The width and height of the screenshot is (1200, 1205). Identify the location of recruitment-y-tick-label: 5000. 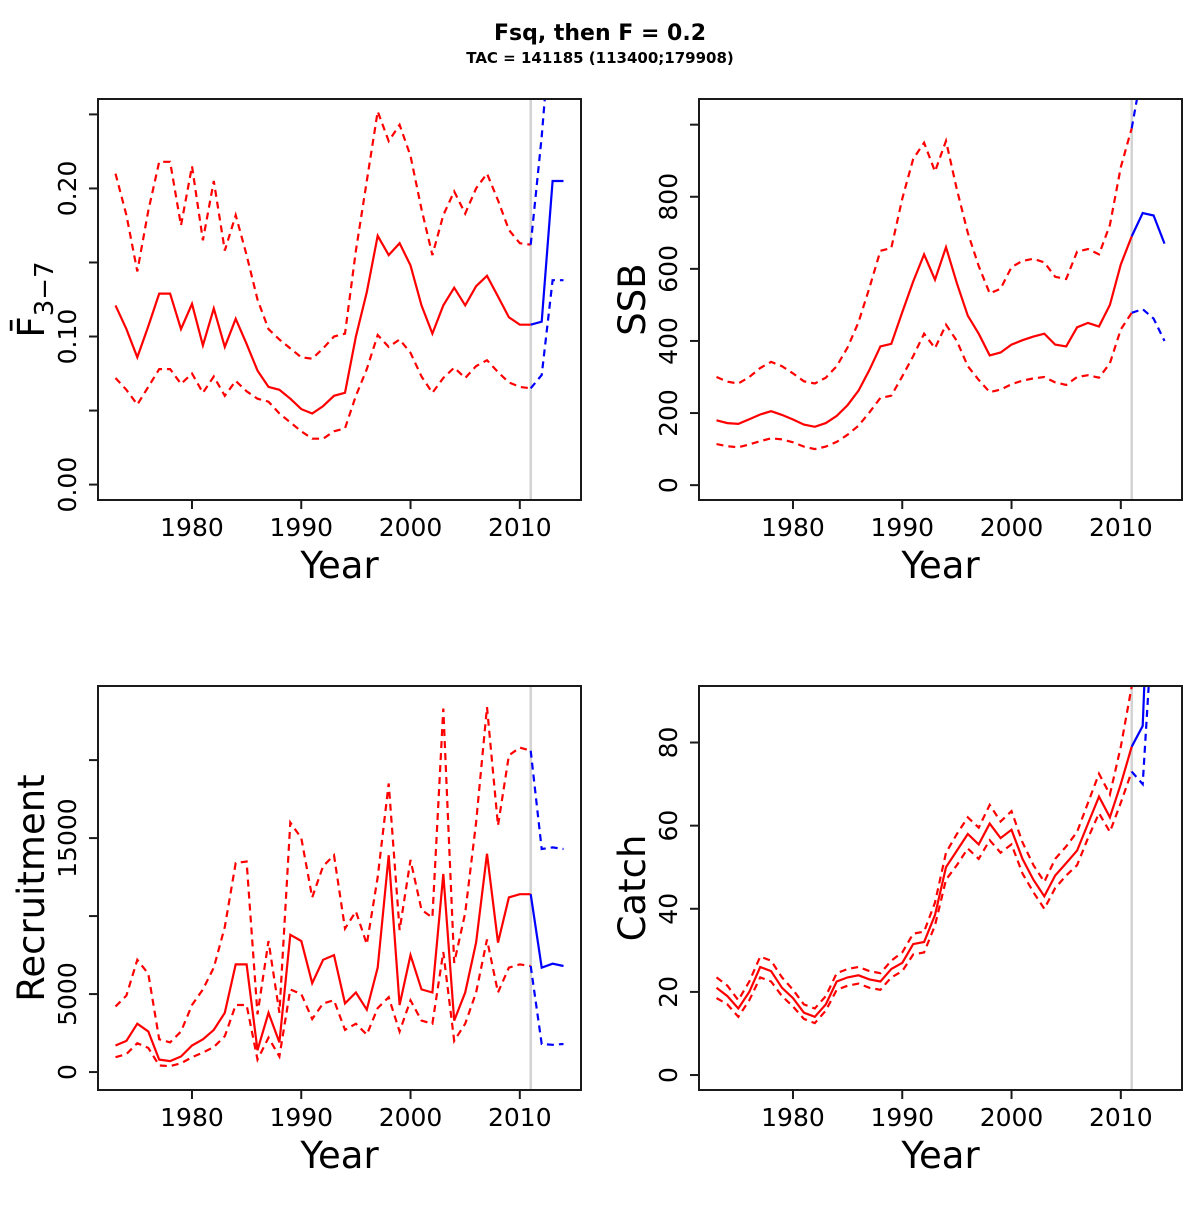
(67, 994).